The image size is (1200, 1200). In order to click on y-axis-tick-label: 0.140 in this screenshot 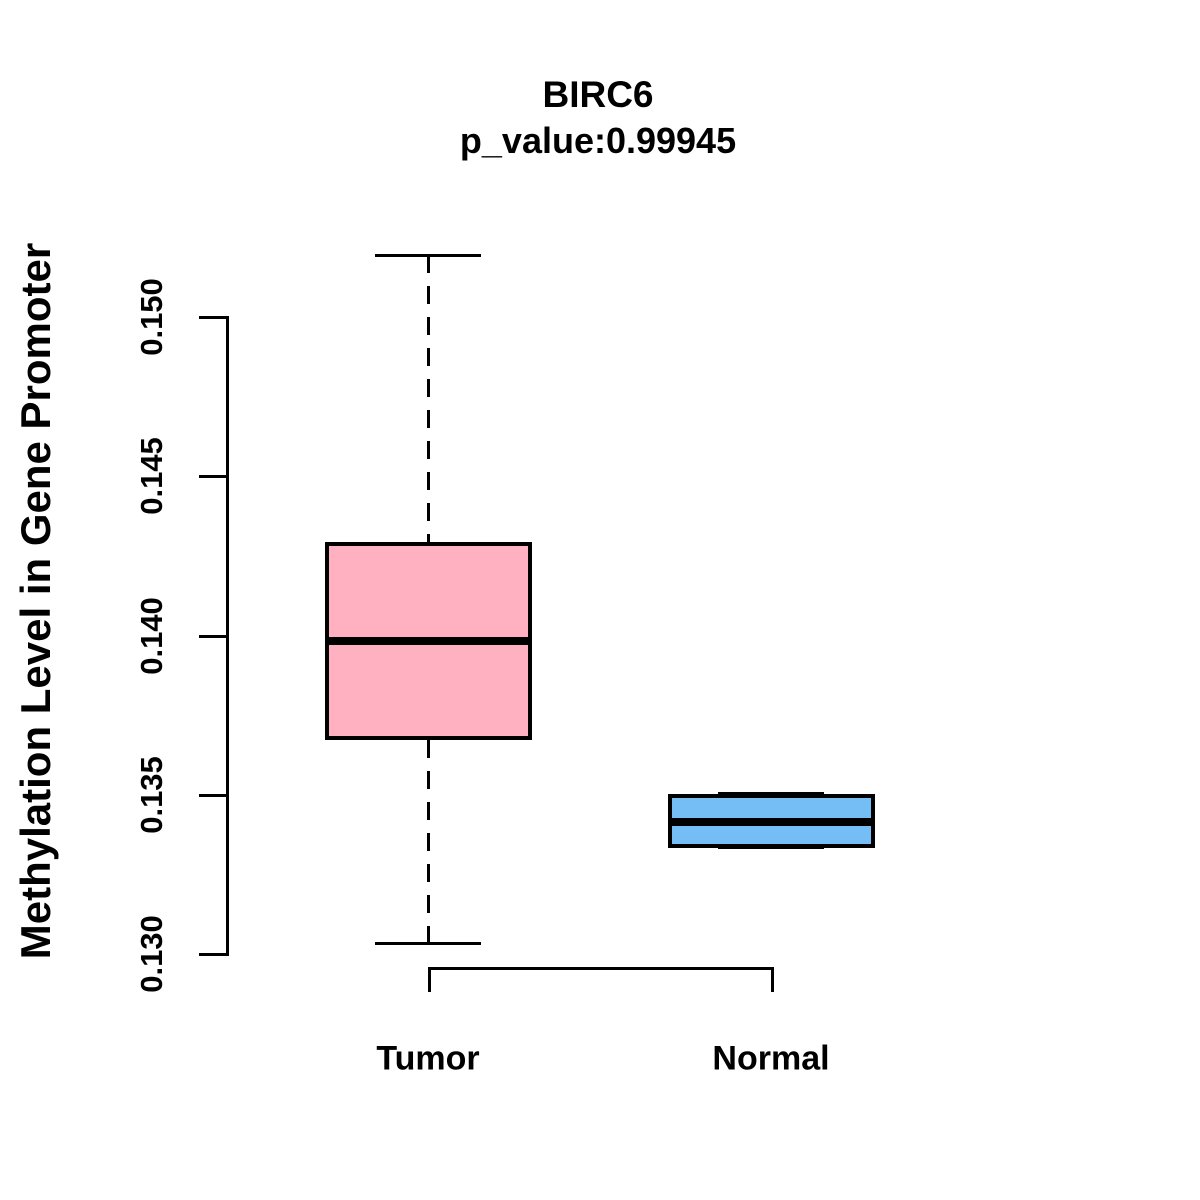, I will do `click(151, 635)`.